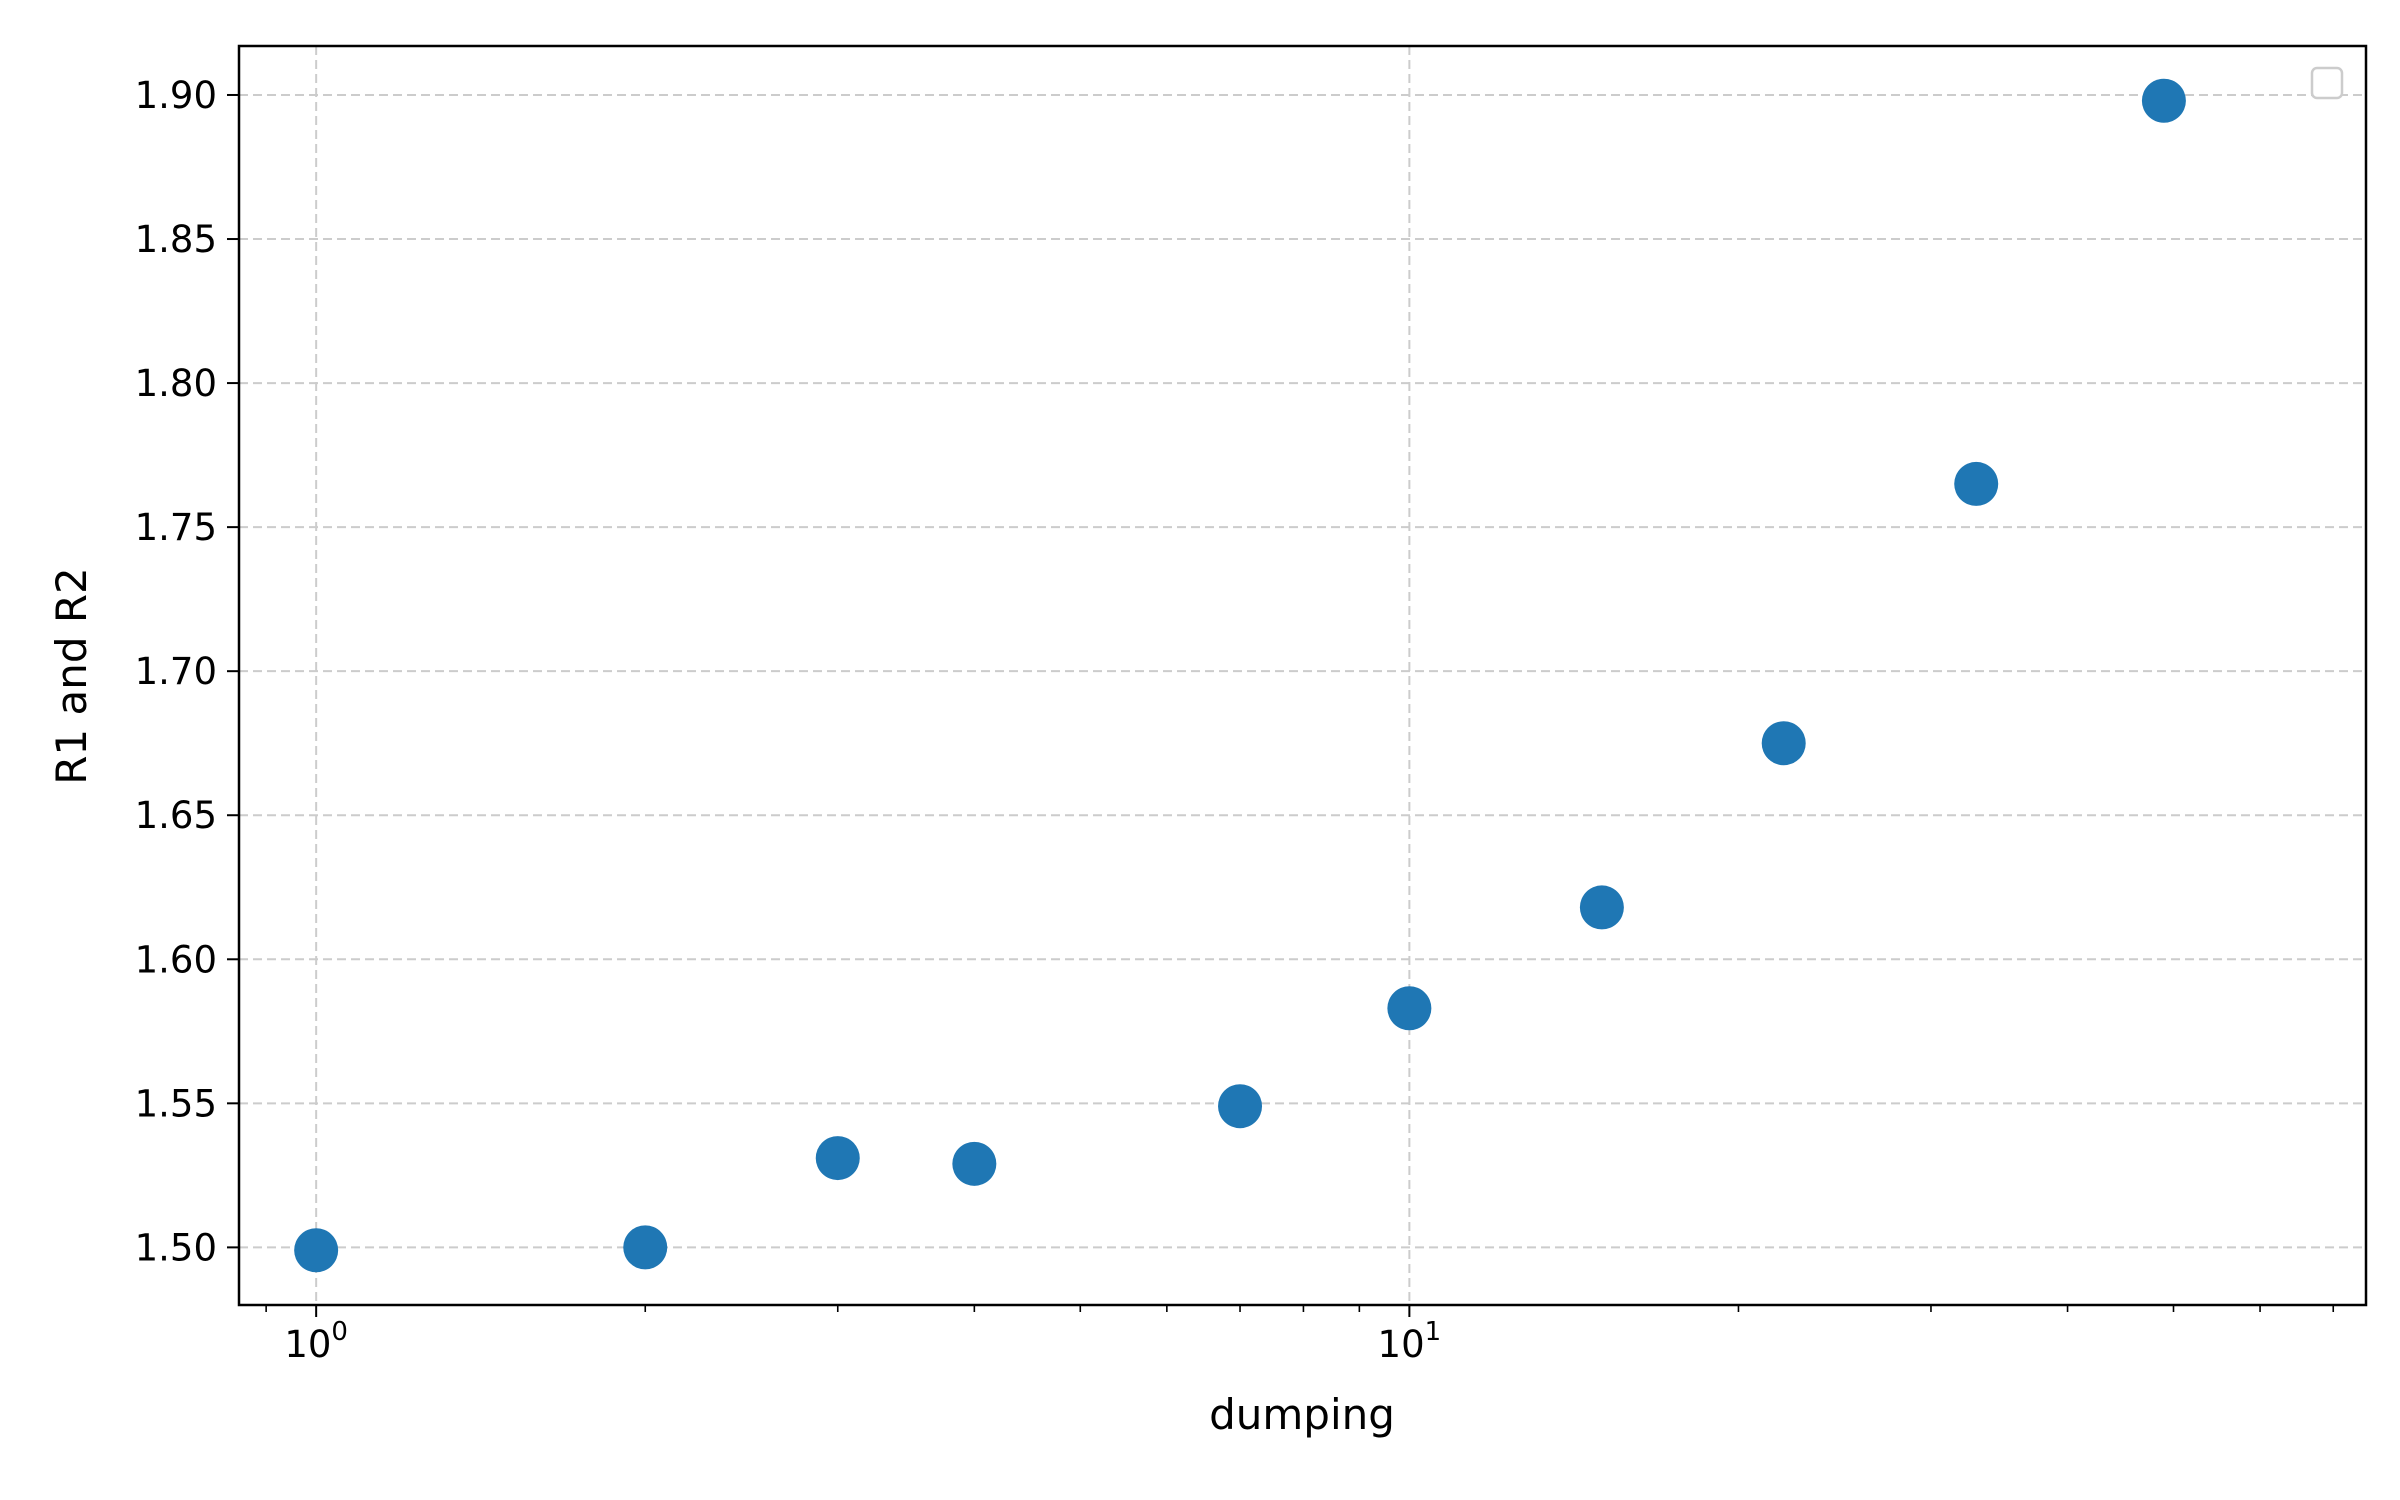 This screenshot has height=1500, width=2400. I want to click on y-axis-label: R1 and R2, so click(71, 676).